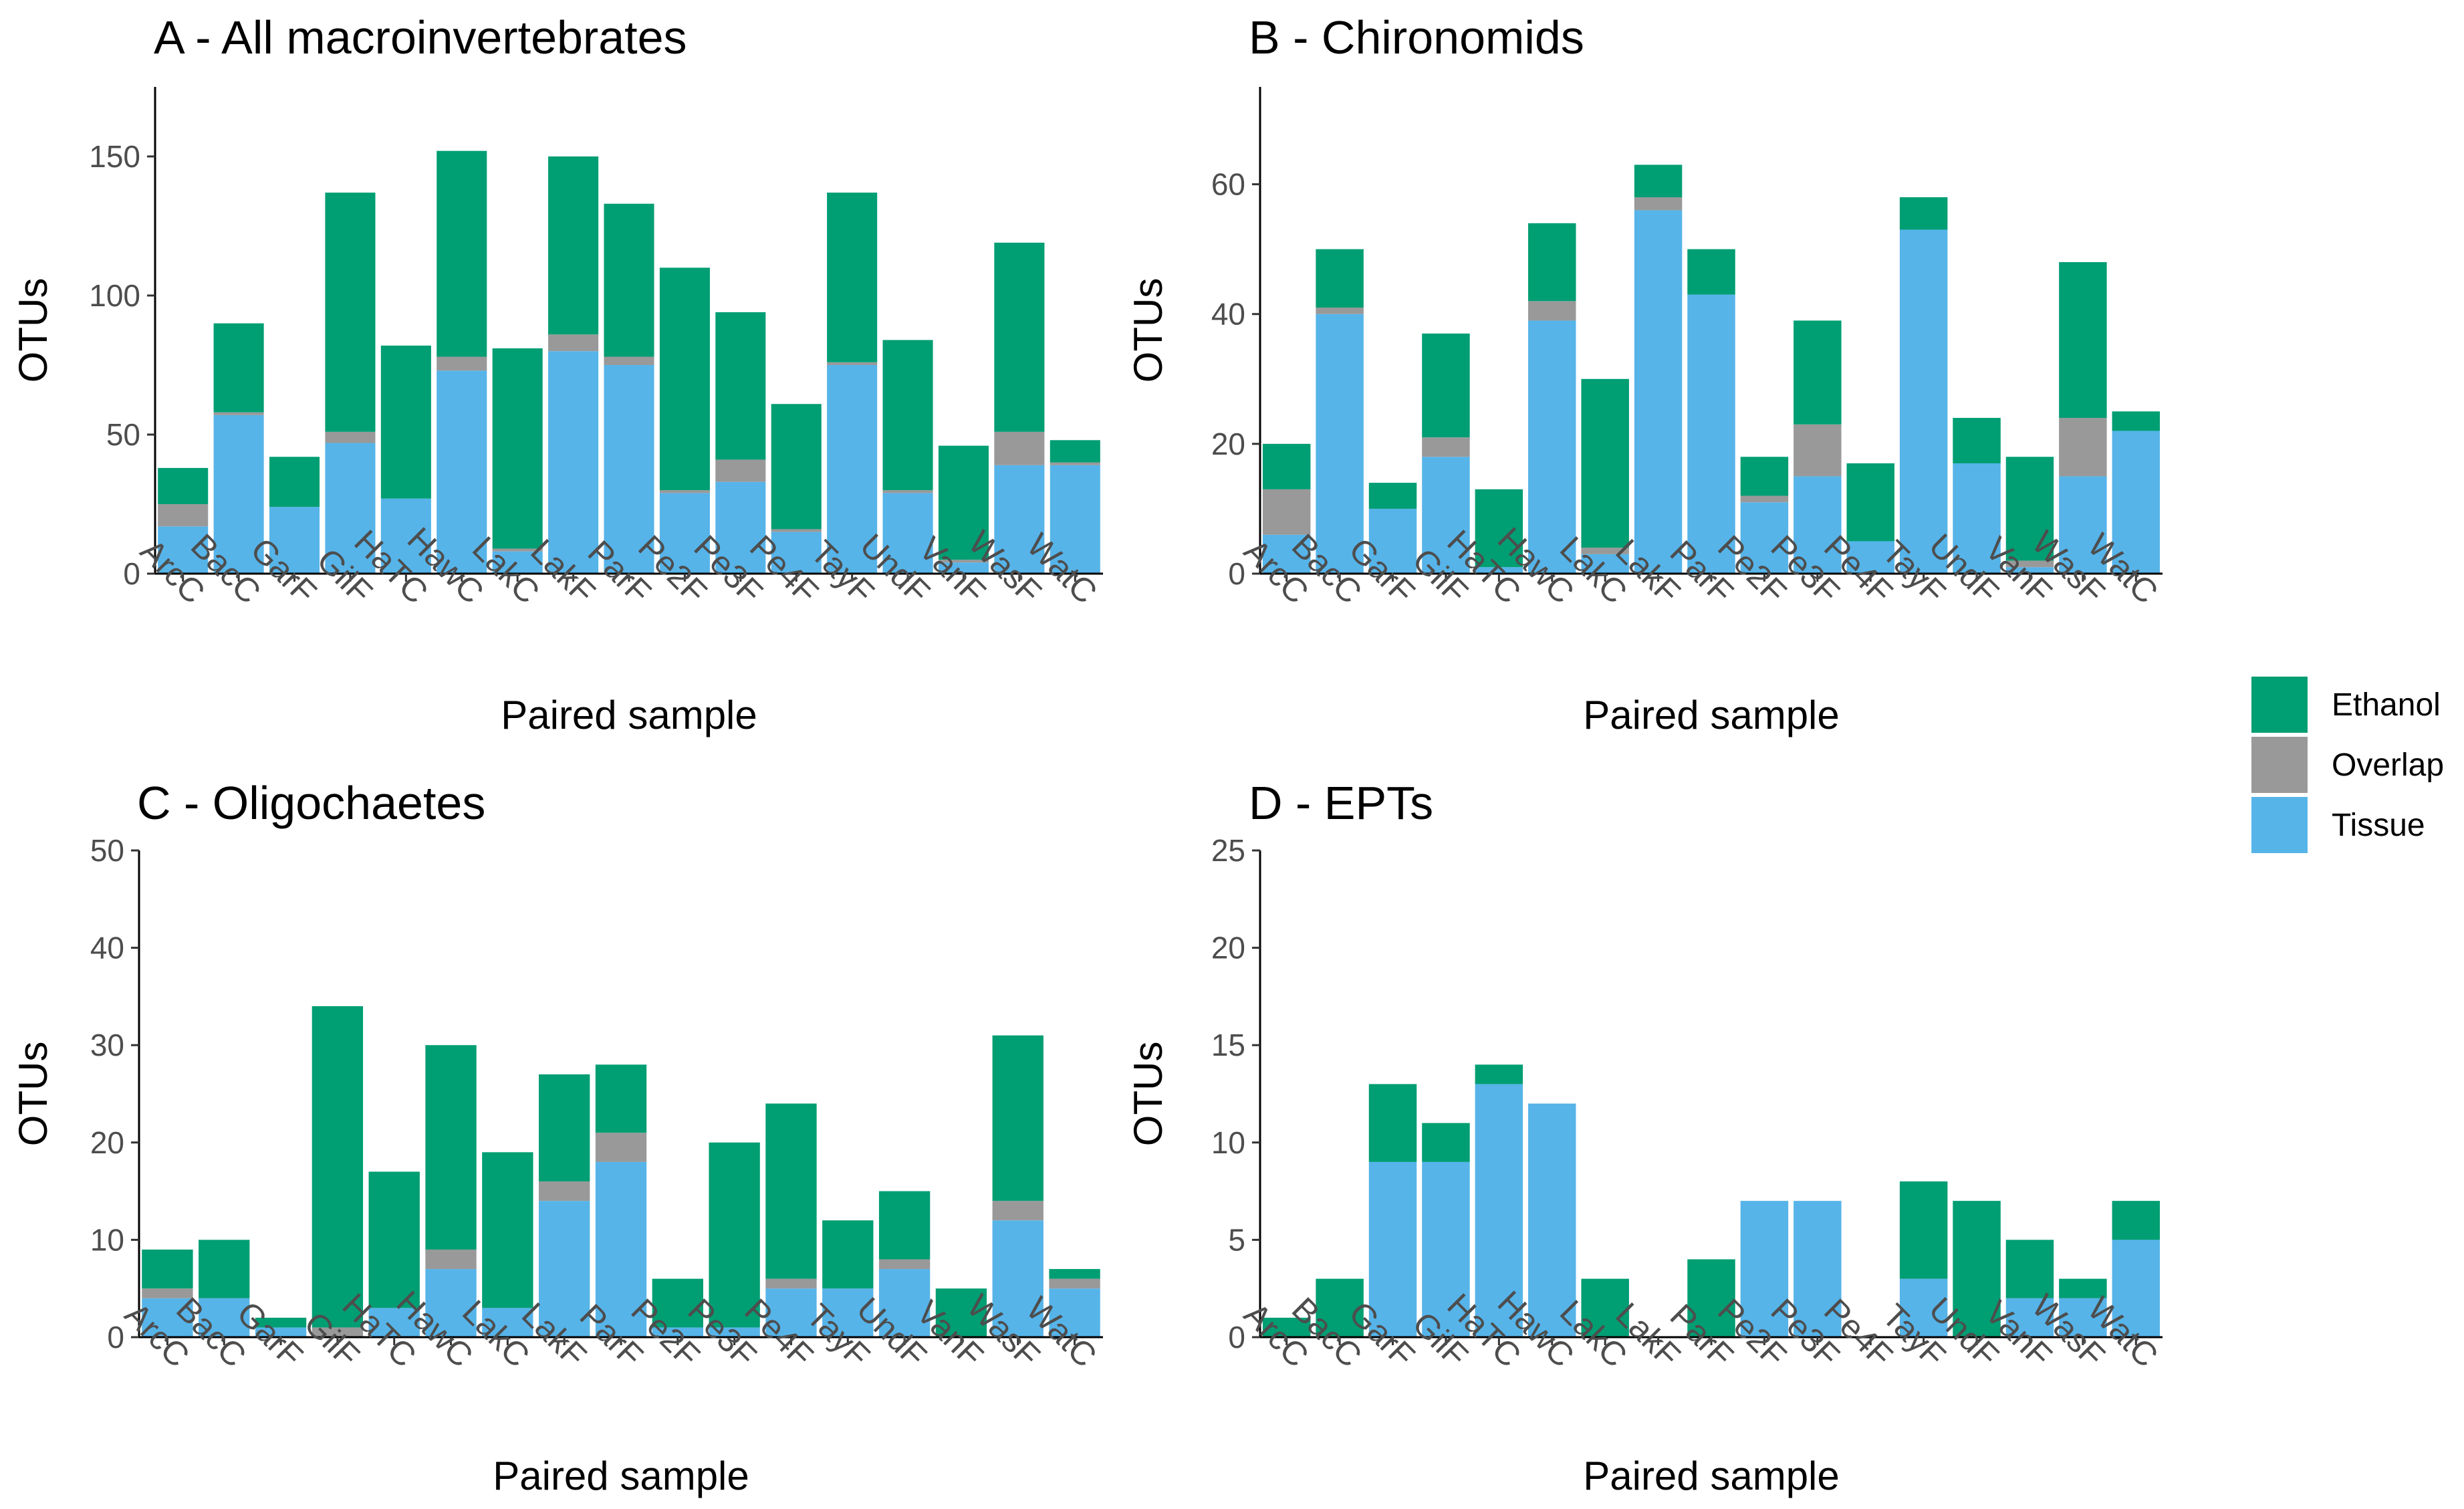  I want to click on legend-label-overlap: Overlap, so click(2388, 765).